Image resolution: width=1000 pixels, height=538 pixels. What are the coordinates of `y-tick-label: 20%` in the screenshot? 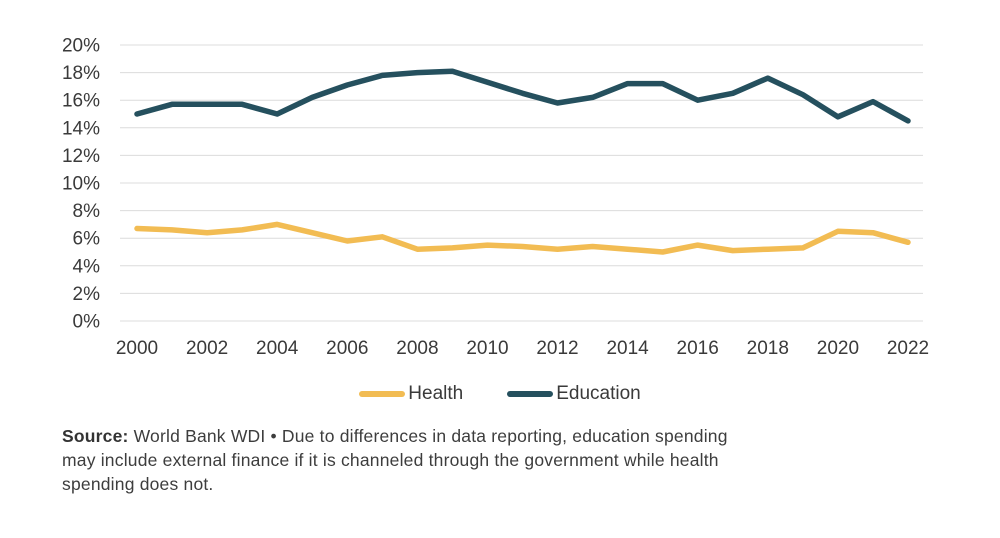 It's located at (81, 46).